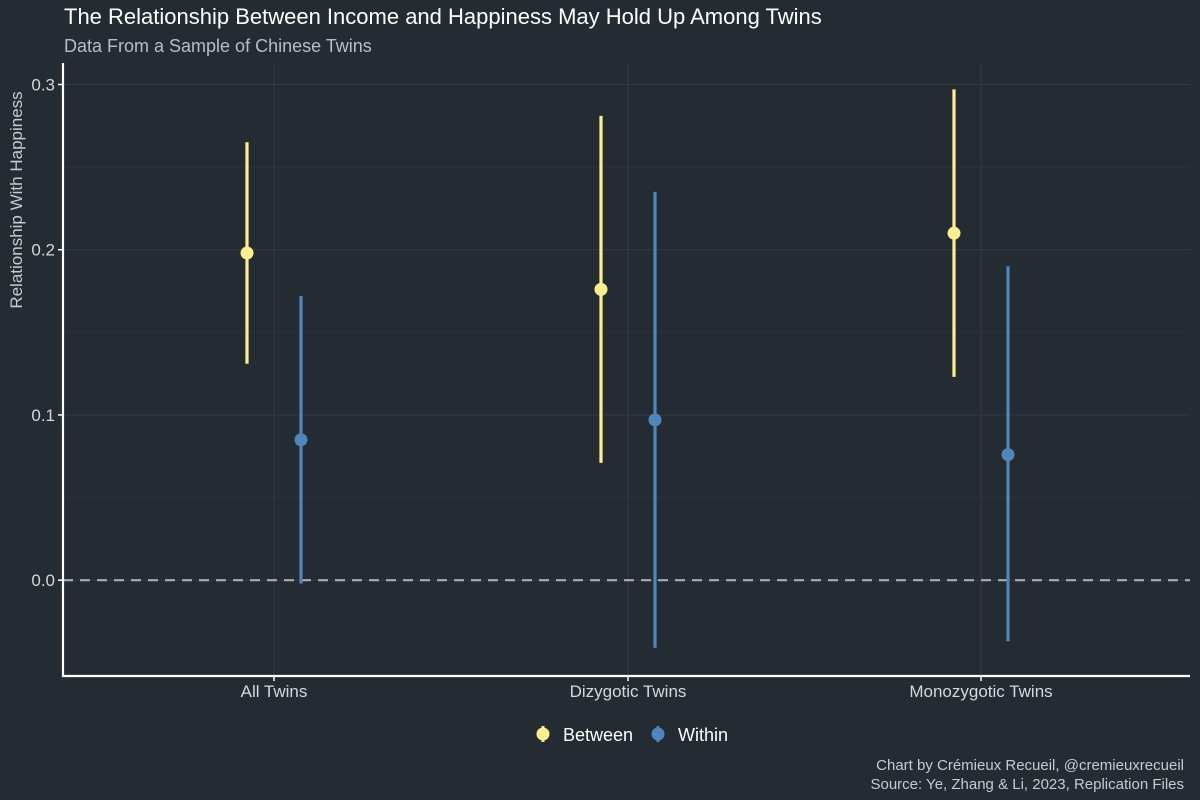  I want to click on point-between-all-twins, so click(247, 253).